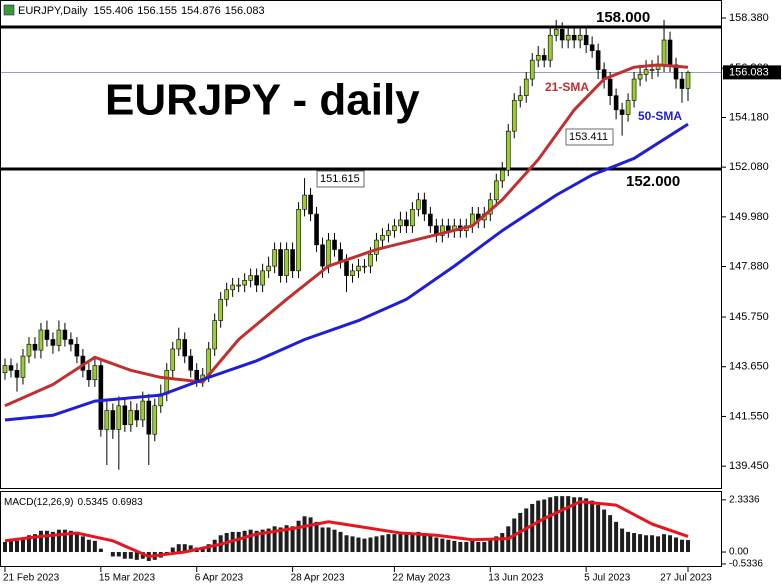  Describe the element at coordinates (219, 578) in the screenshot. I see `x-tick-label: 6 Apr 2023` at that location.